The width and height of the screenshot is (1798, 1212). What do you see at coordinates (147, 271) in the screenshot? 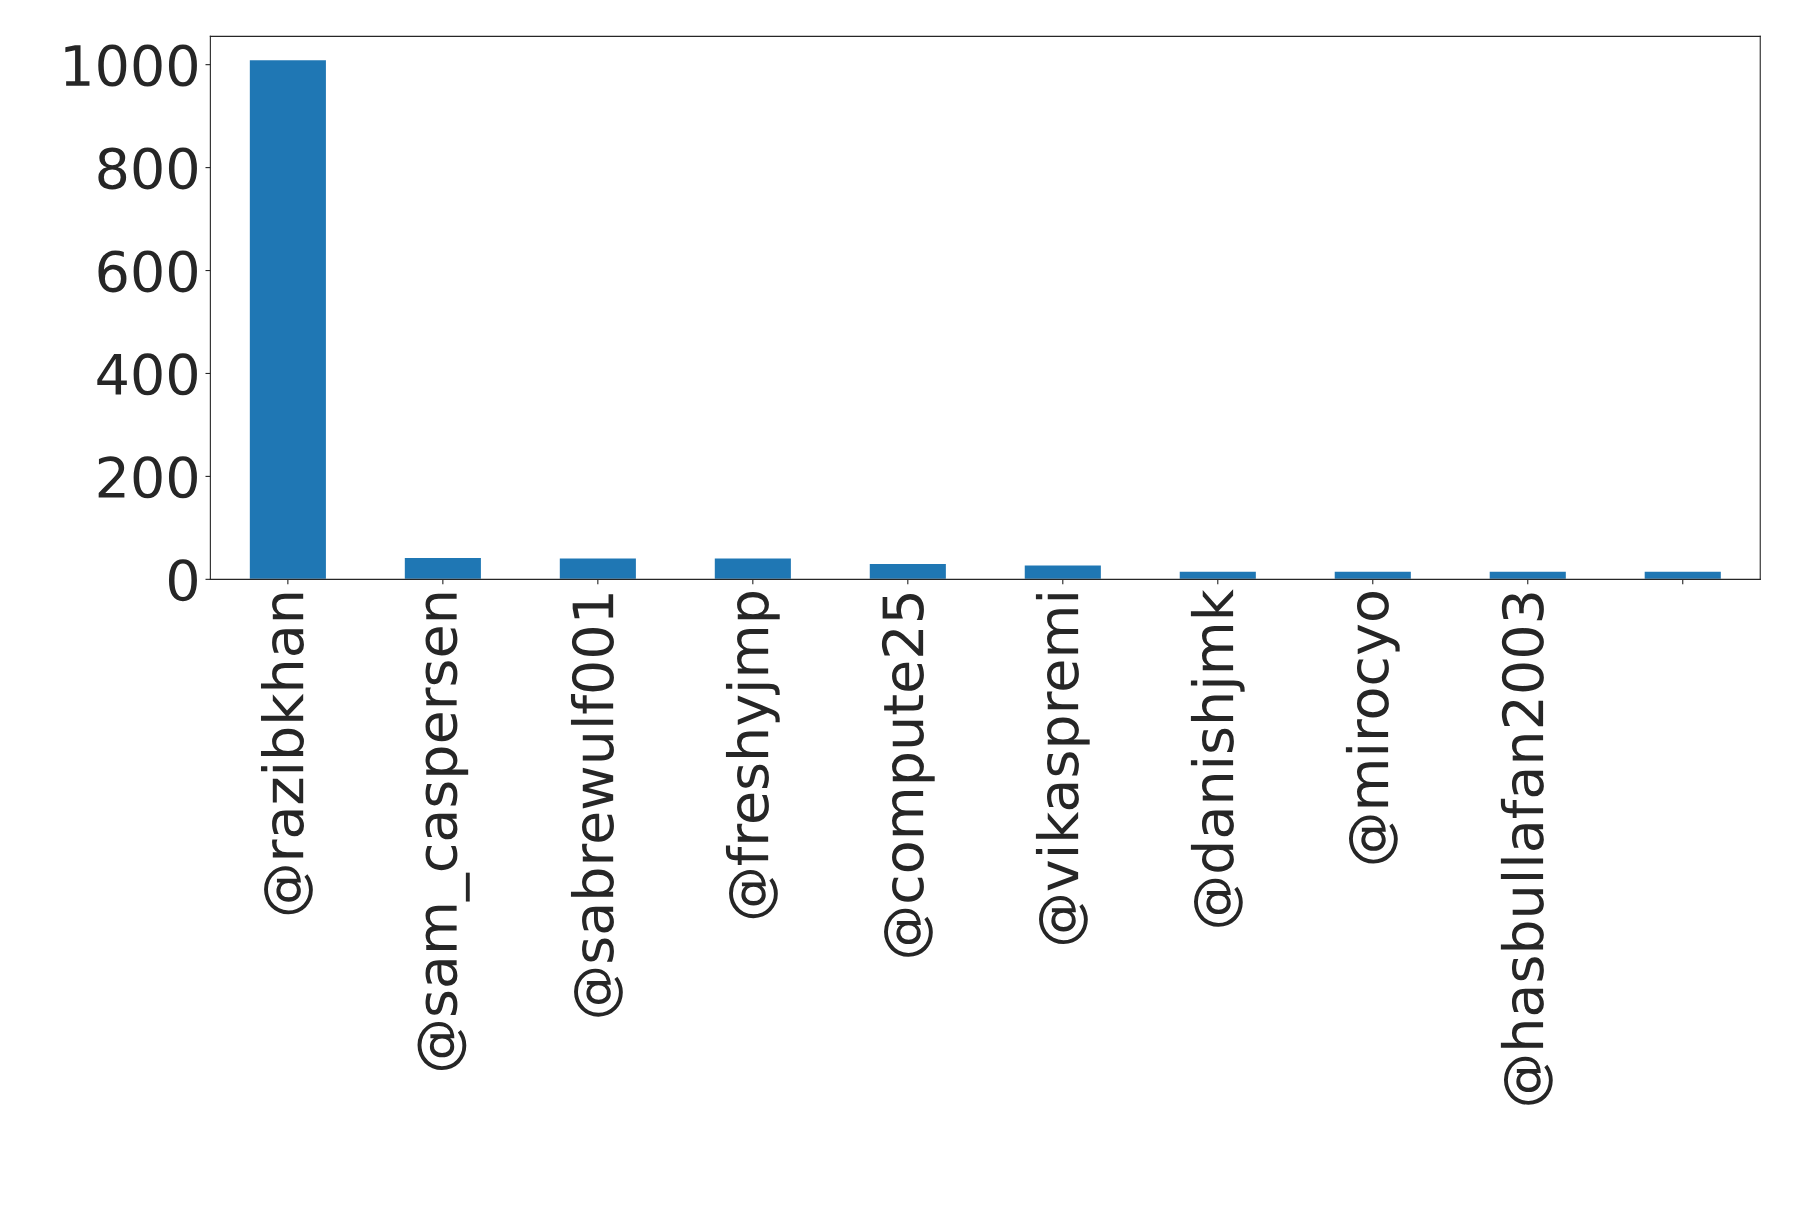
I see `y-tick-label: 600` at bounding box center [147, 271].